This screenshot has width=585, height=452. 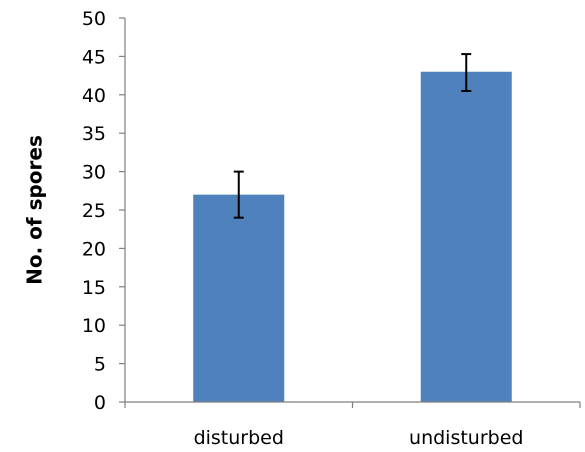 What do you see at coordinates (94, 288) in the screenshot?
I see `y-tick-label: 15` at bounding box center [94, 288].